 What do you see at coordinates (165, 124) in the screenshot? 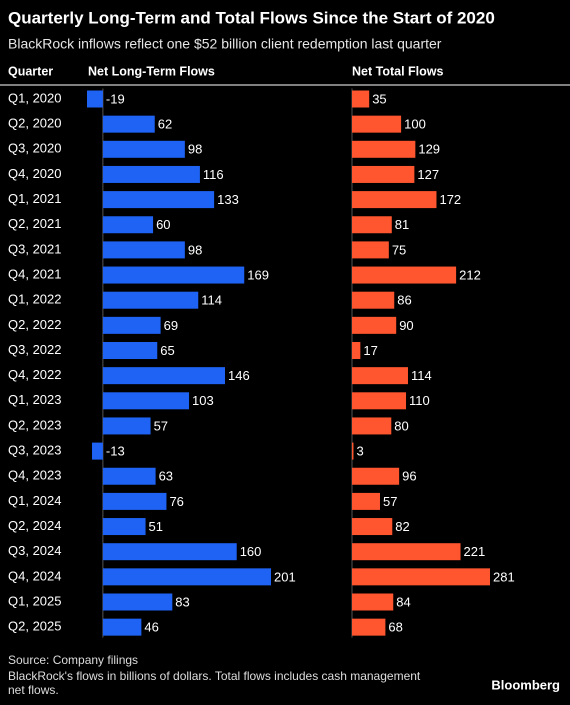
I see `value-label: 62` at bounding box center [165, 124].